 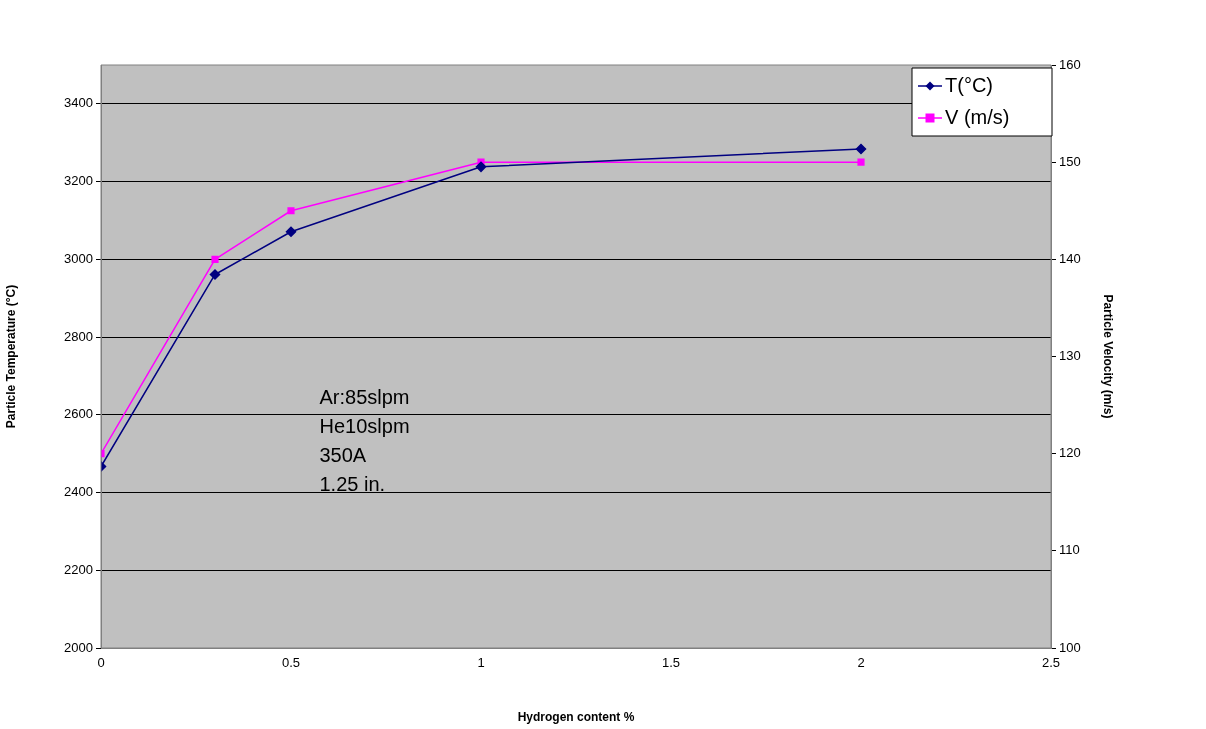 What do you see at coordinates (1070, 453) in the screenshot?
I see `y2-tick-label: 120` at bounding box center [1070, 453].